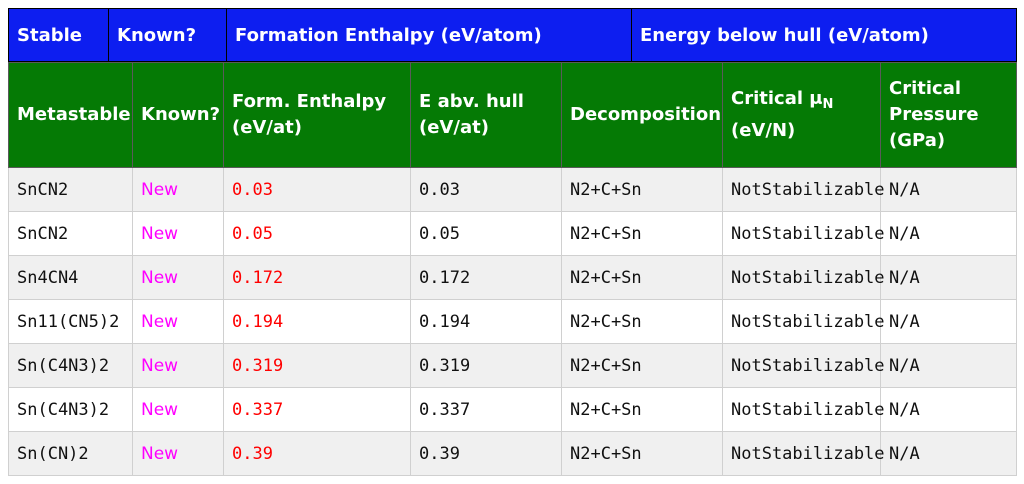  I want to click on critical-pressure-header-line2: Pressure, so click(934, 114).